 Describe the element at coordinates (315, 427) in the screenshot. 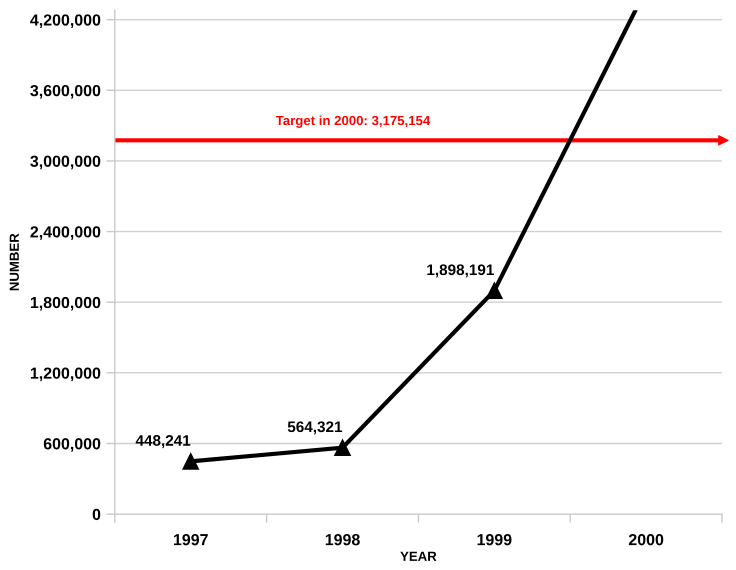

I see `data-label: 564,321` at that location.